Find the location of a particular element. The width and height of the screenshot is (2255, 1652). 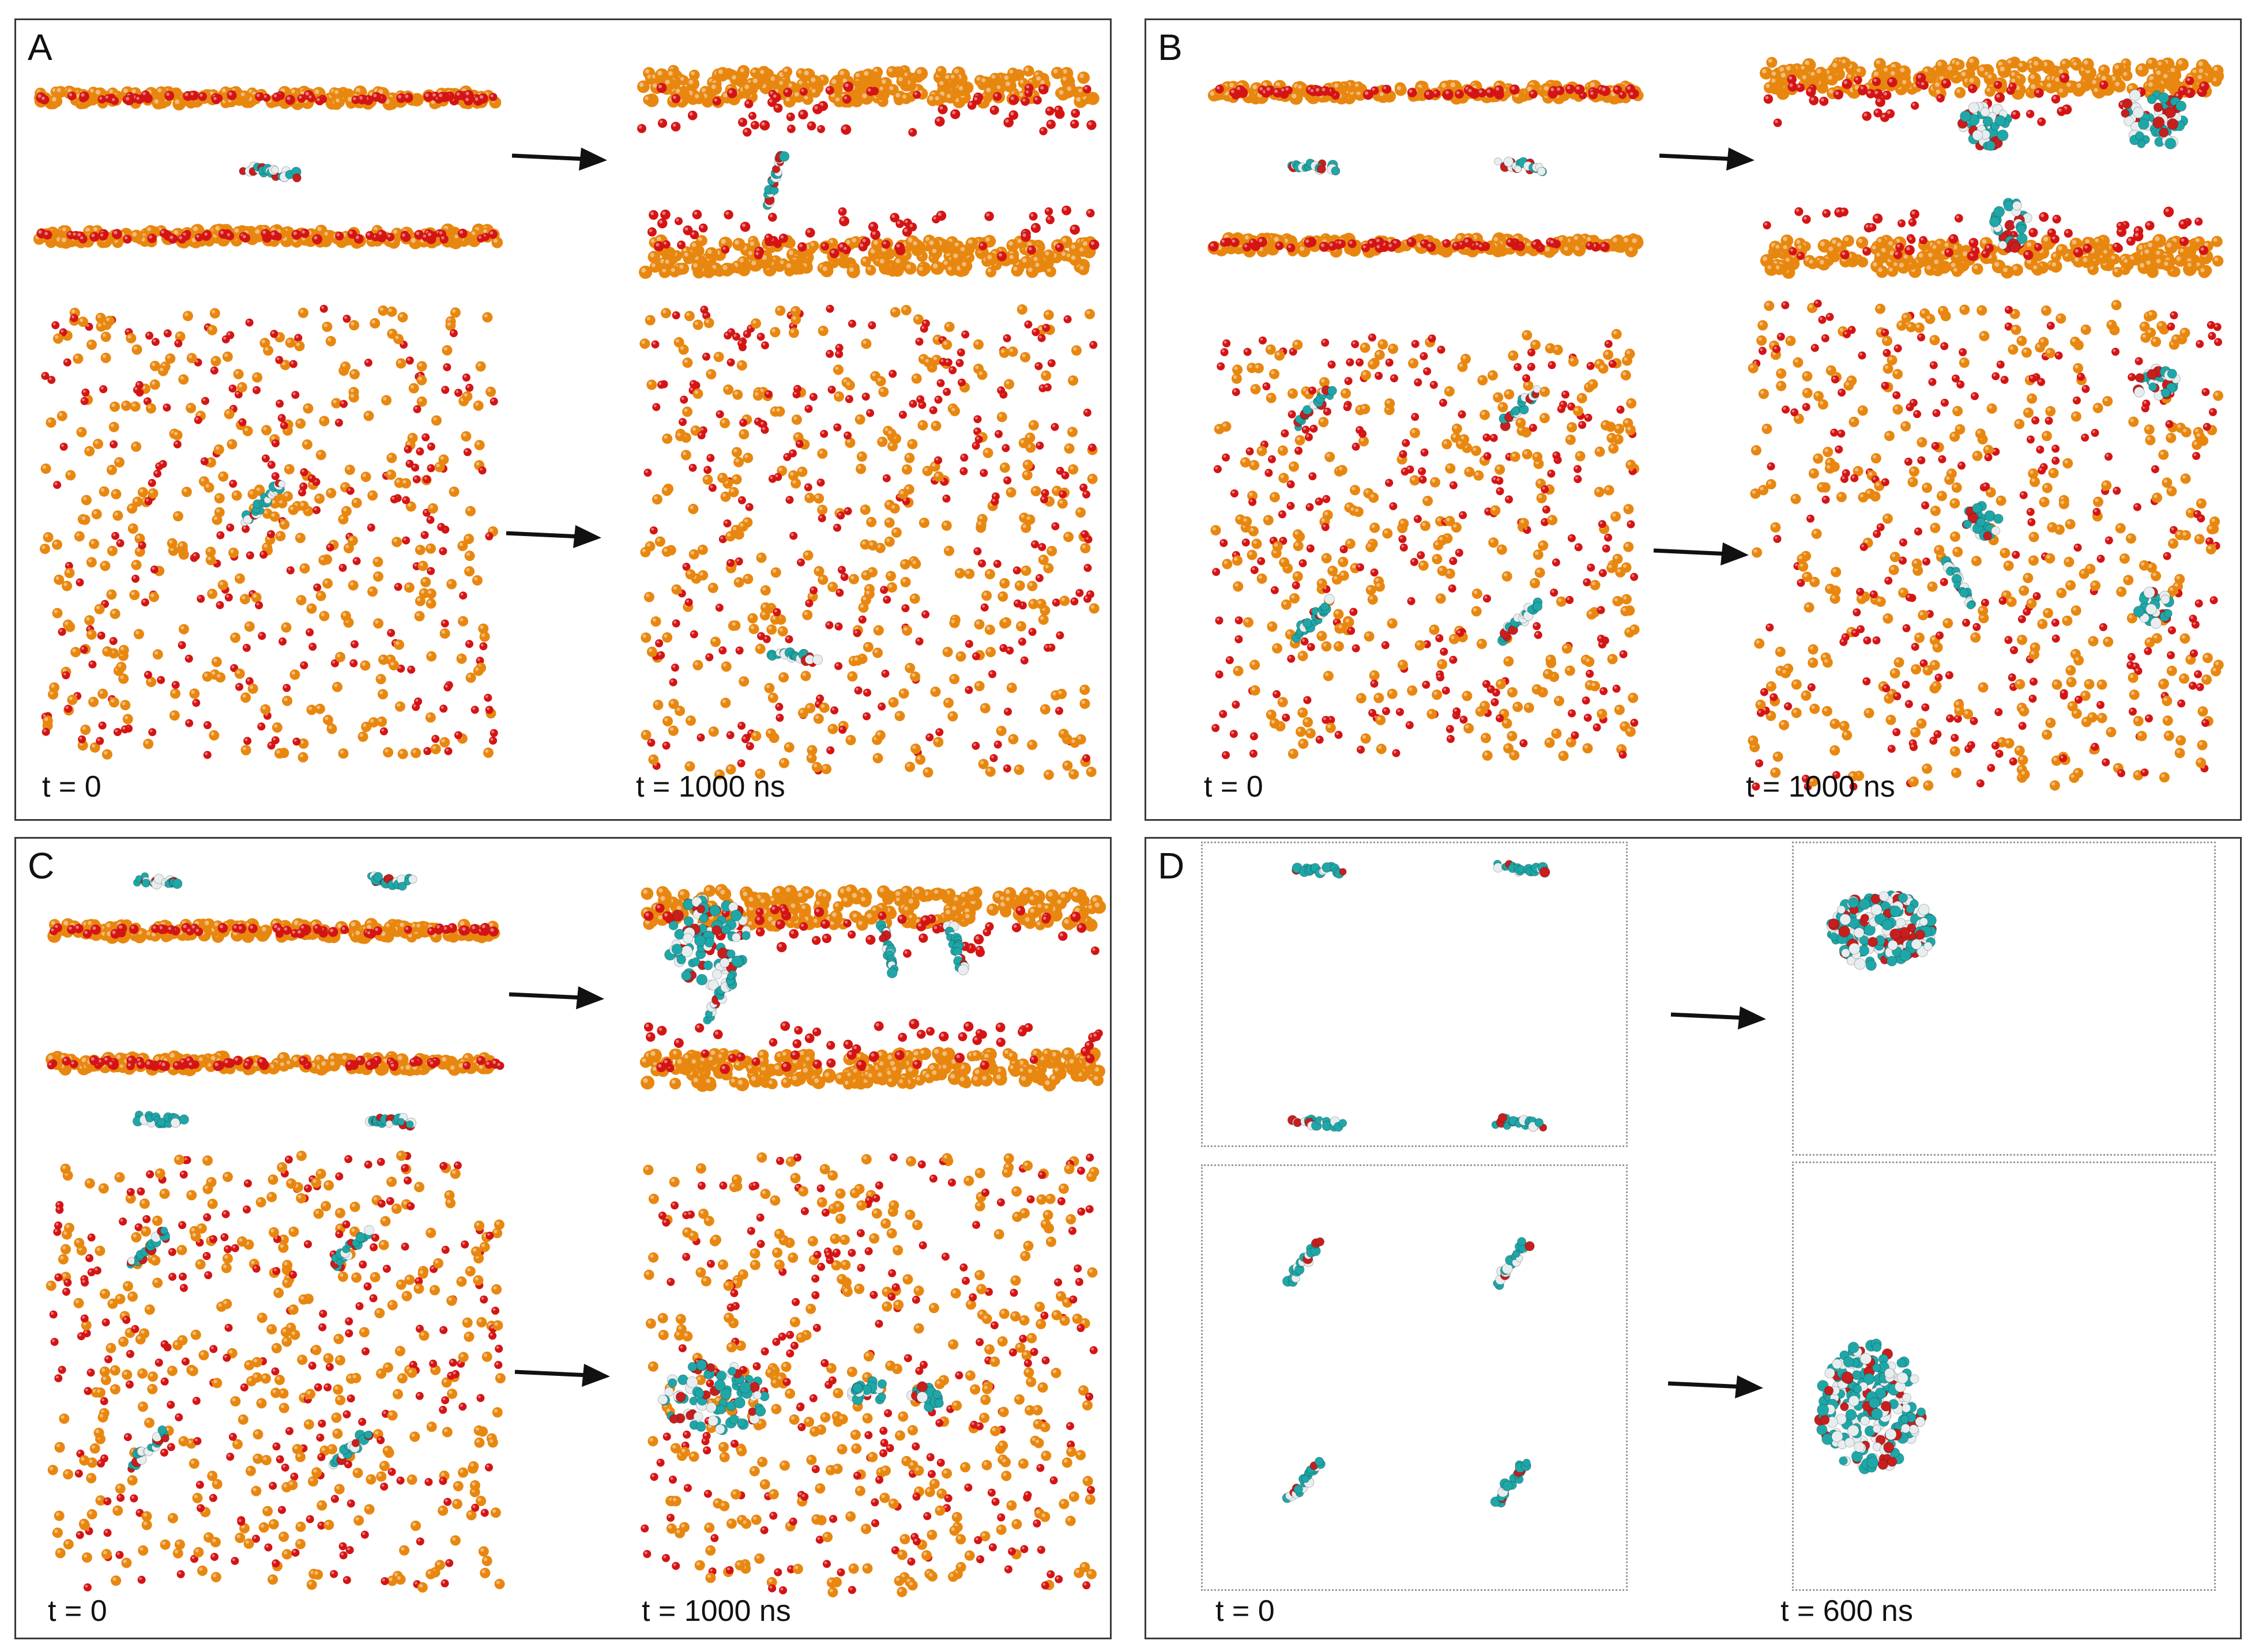

time-label-end-b: t = 1000 ns is located at coordinates (1820, 787).